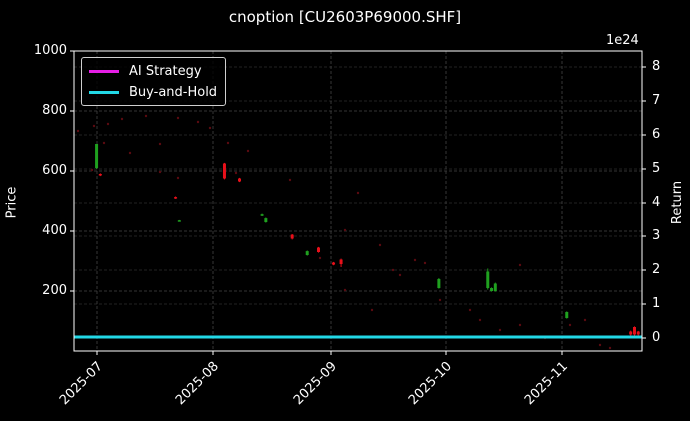 Image resolution: width=690 pixels, height=421 pixels. I want to click on right-tick-label: 1, so click(656, 303).